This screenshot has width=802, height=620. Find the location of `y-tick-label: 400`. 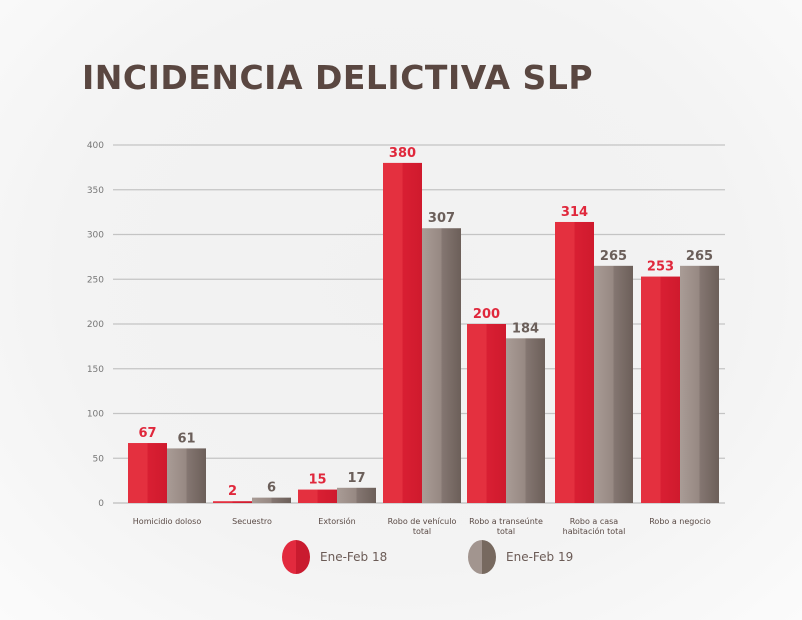

y-tick-label: 400 is located at coordinates (95, 146).